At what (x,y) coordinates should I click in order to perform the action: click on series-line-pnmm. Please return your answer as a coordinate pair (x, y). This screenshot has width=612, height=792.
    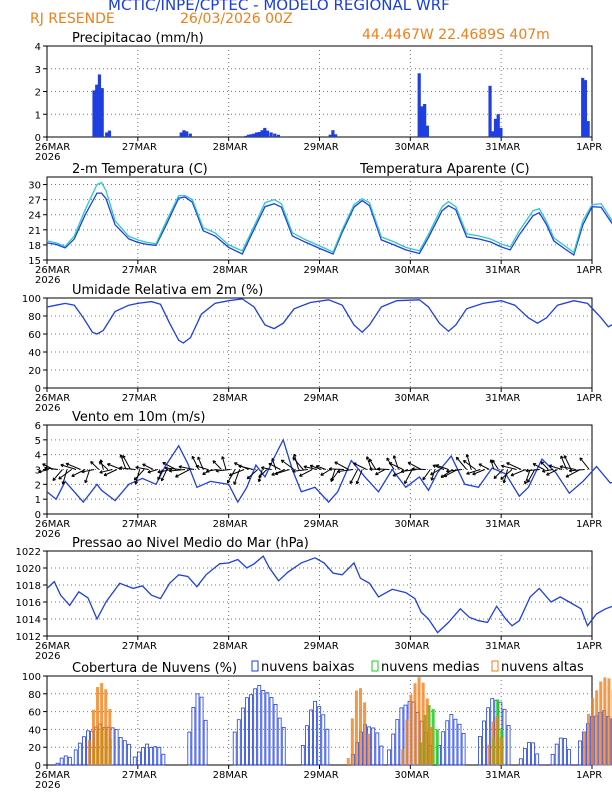
    Looking at the image, I should click on (329, 594).